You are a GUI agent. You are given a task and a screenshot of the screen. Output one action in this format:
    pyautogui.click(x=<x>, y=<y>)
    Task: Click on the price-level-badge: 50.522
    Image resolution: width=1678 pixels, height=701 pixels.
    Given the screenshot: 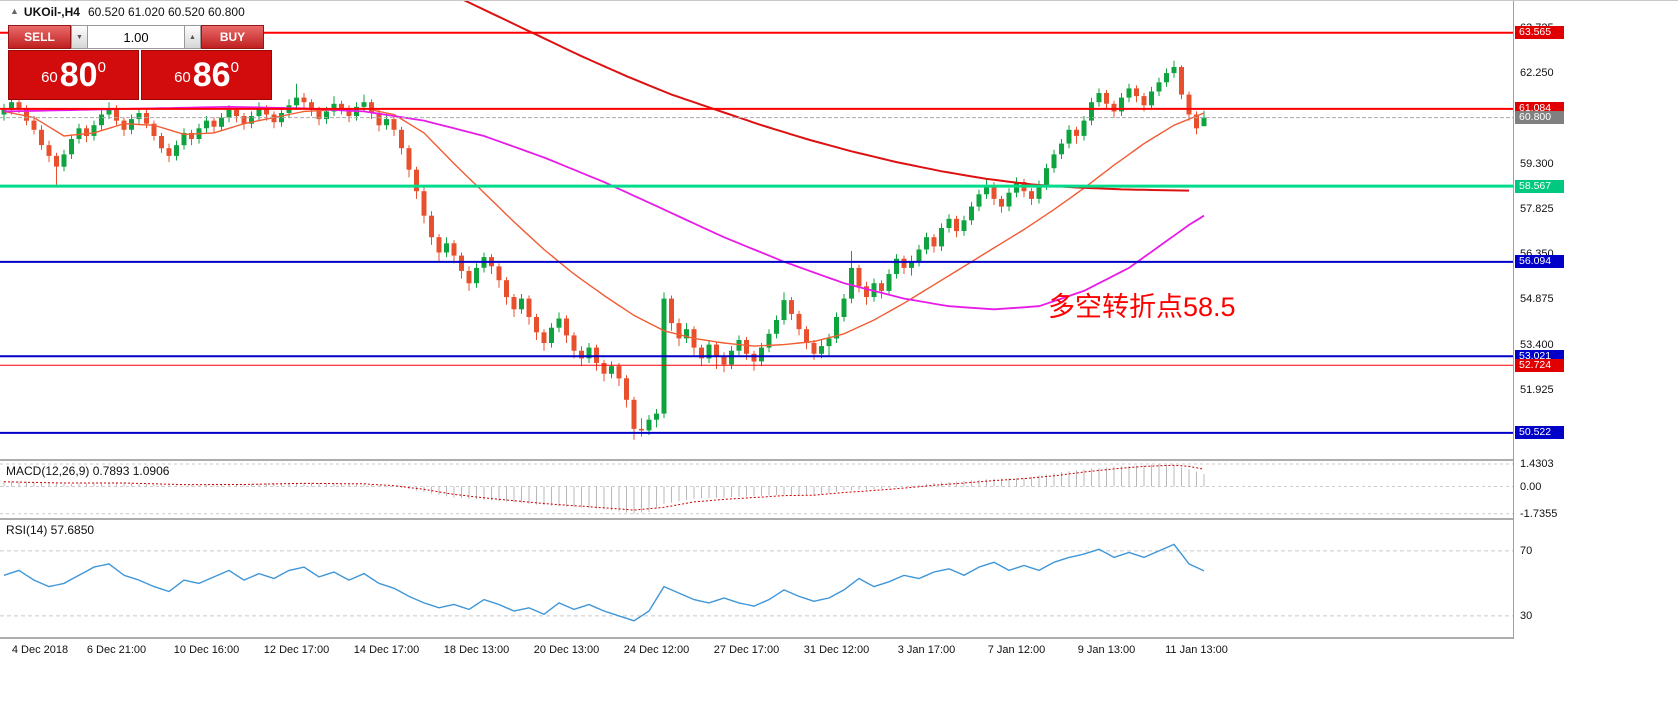 What is the action you would take?
    pyautogui.click(x=1539, y=433)
    